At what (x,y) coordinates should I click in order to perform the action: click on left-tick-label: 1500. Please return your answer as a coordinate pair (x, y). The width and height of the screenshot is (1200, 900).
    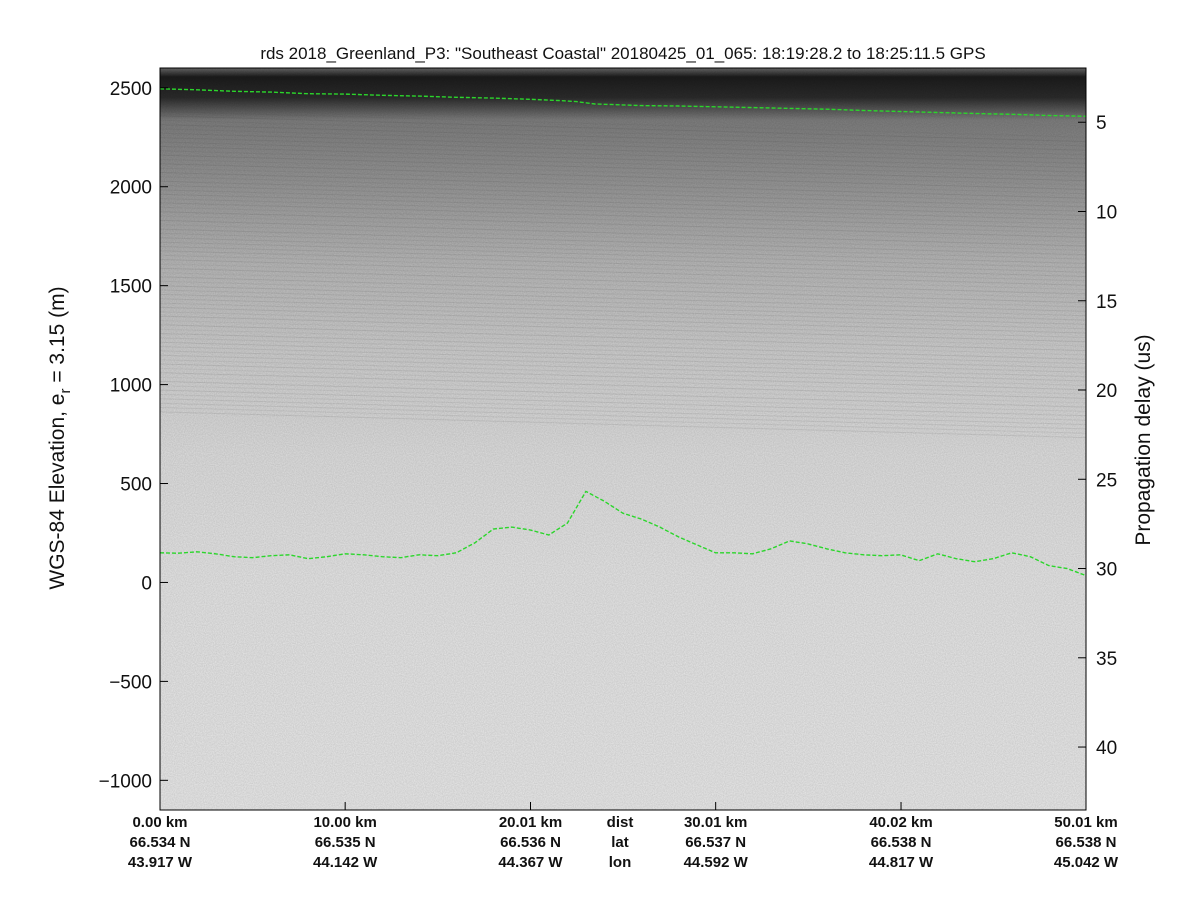
    Looking at the image, I should click on (131, 287).